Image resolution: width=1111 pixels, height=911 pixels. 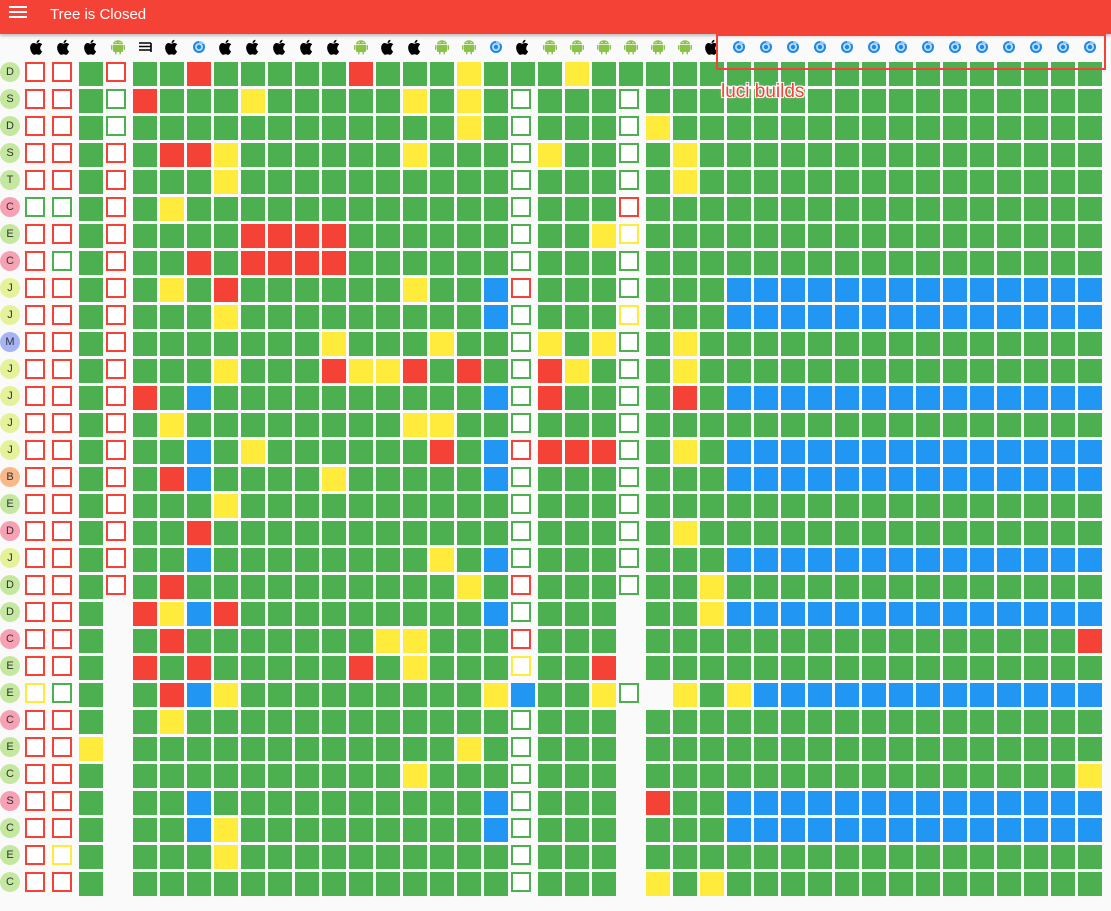 What do you see at coordinates (37, 47) in the screenshot?
I see `apple-icon` at bounding box center [37, 47].